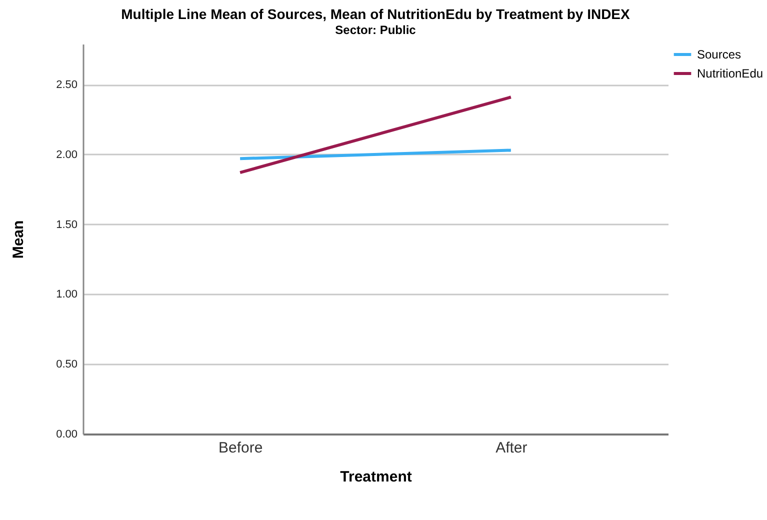 The height and width of the screenshot is (520, 767). I want to click on y-tick-label: 1.00, so click(67, 294).